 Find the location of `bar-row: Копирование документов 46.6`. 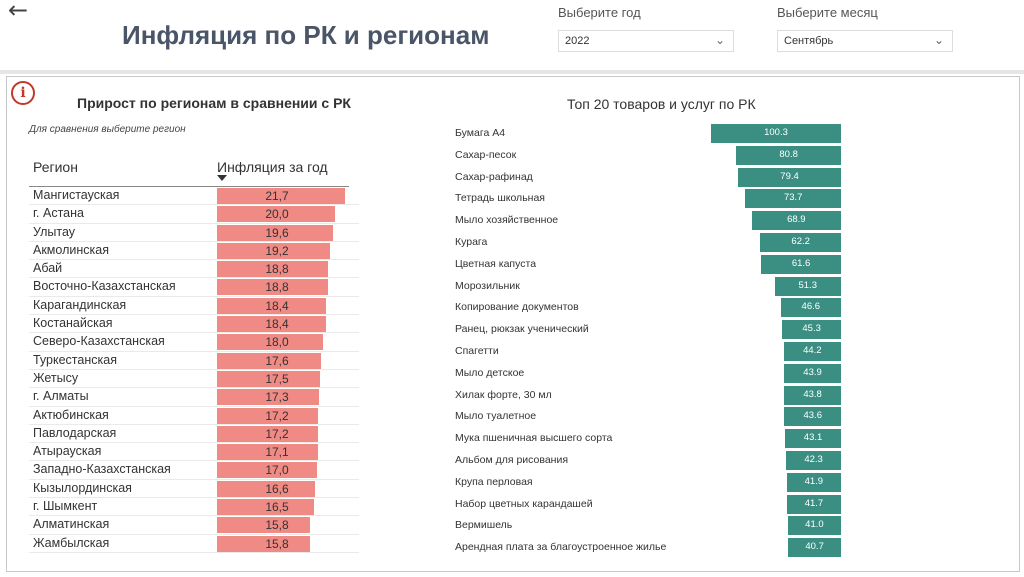

bar-row: Копирование документов 46.6 is located at coordinates (657, 308).